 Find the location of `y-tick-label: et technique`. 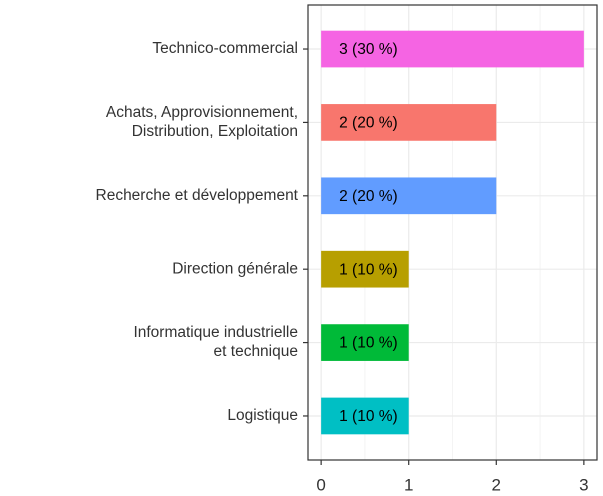

y-tick-label: et technique is located at coordinates (256, 351).